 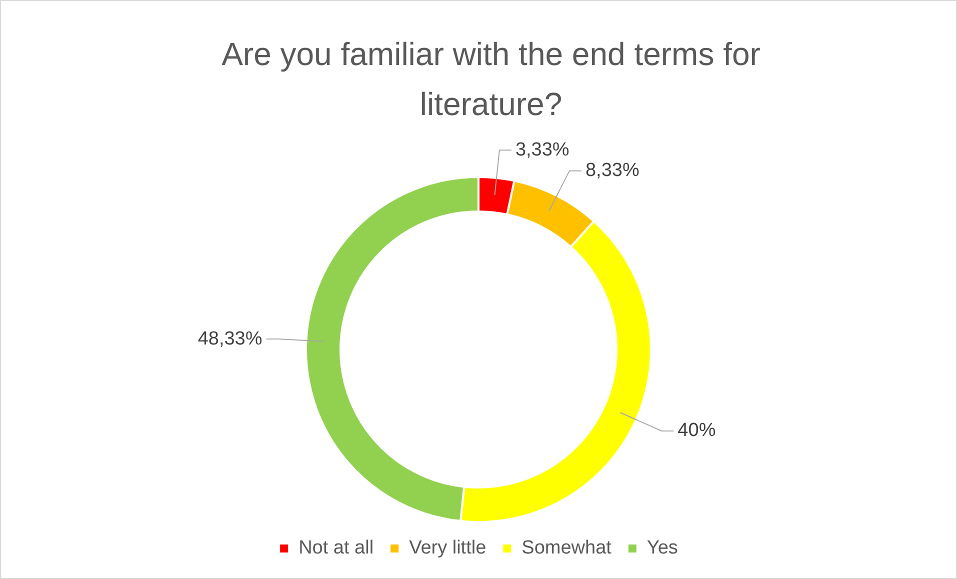 I want to click on legend-label: Not at all, so click(x=336, y=548).